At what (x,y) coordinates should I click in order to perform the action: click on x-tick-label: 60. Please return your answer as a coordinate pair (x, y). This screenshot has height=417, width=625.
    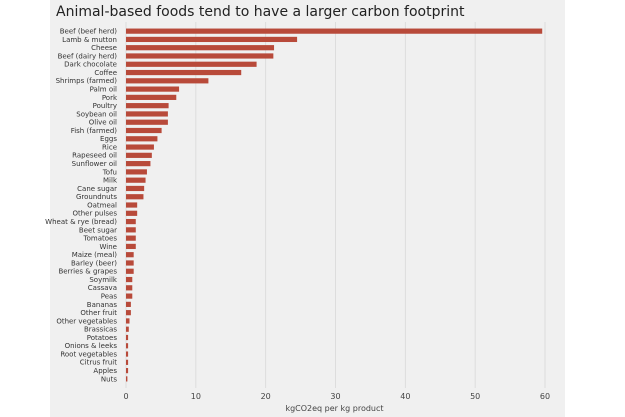
    Looking at the image, I should click on (545, 396).